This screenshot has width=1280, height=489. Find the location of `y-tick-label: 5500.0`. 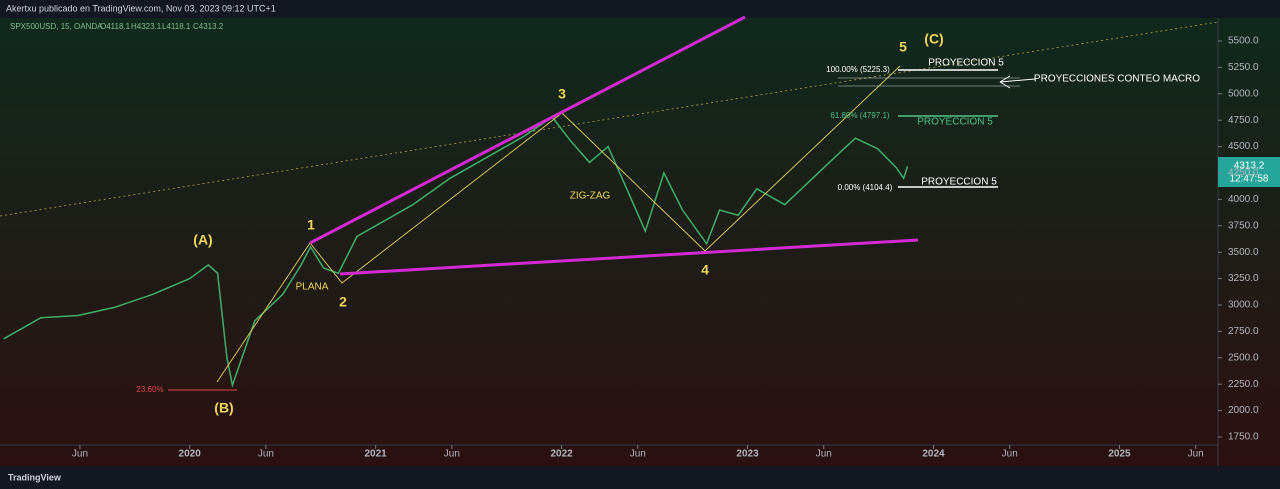

y-tick-label: 5500.0 is located at coordinates (1243, 41).